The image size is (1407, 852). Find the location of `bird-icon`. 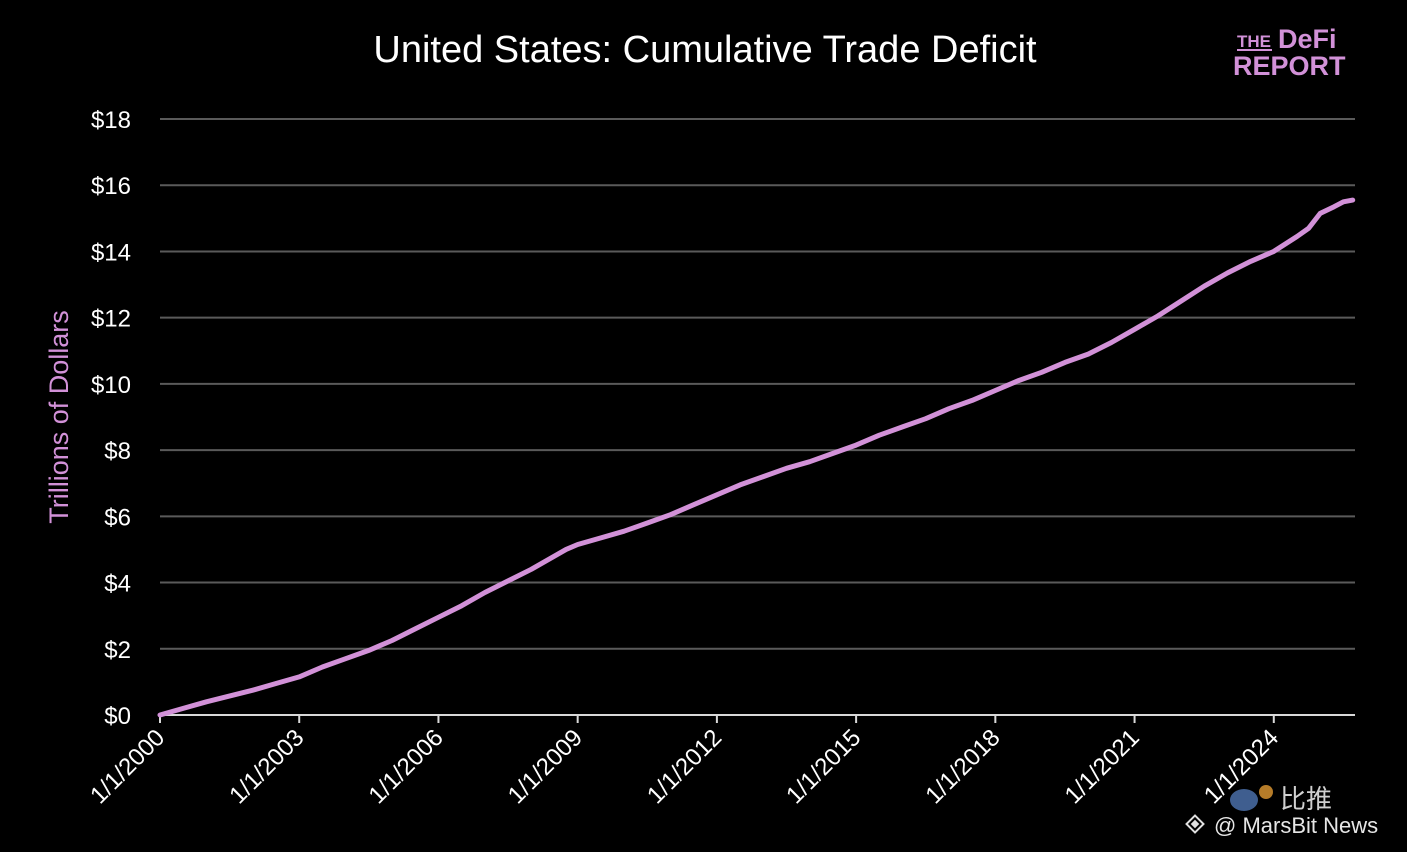

bird-icon is located at coordinates (1251, 798).